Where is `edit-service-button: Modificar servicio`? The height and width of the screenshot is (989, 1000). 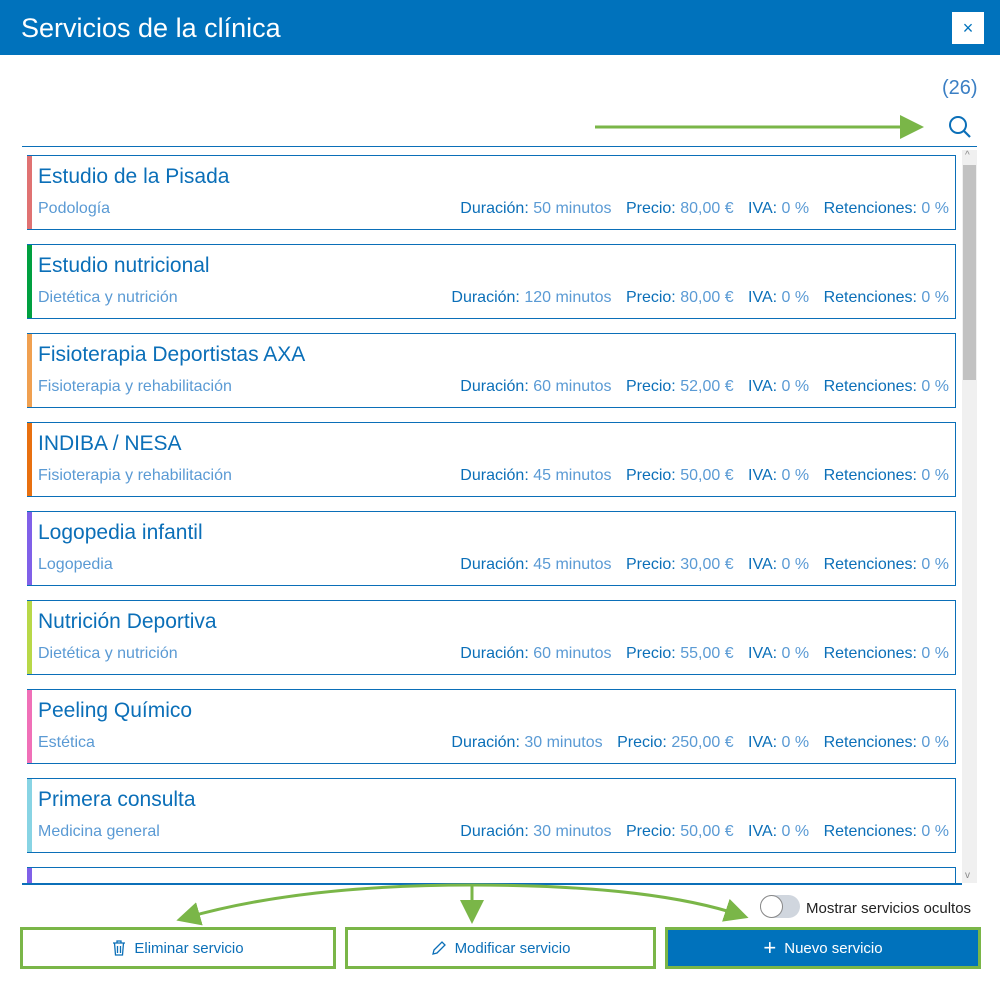 edit-service-button: Modificar servicio is located at coordinates (500, 948).